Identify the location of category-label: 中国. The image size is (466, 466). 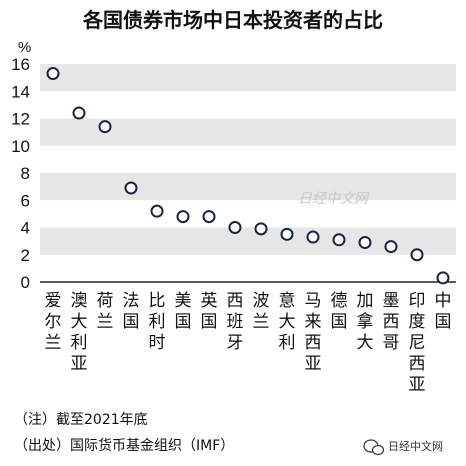
(443, 311).